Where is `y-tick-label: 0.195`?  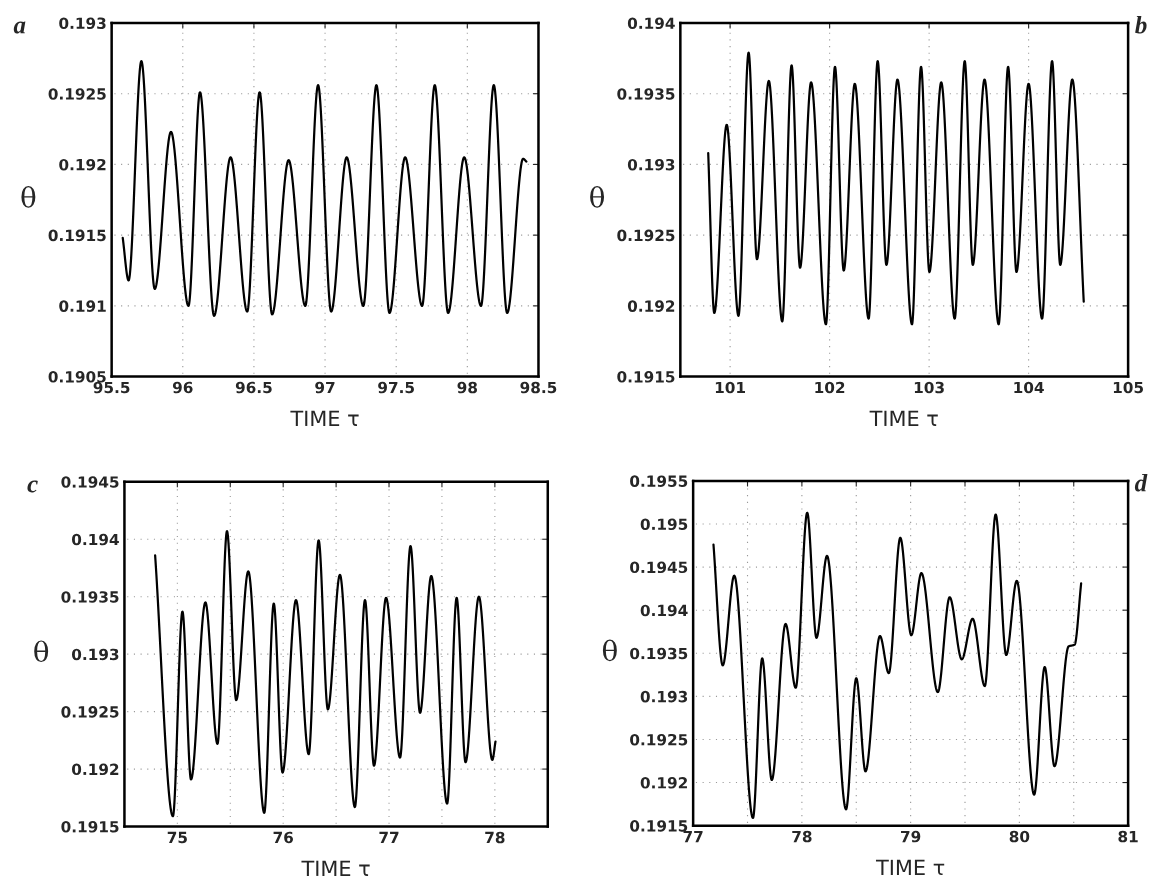 y-tick-label: 0.195 is located at coordinates (664, 524).